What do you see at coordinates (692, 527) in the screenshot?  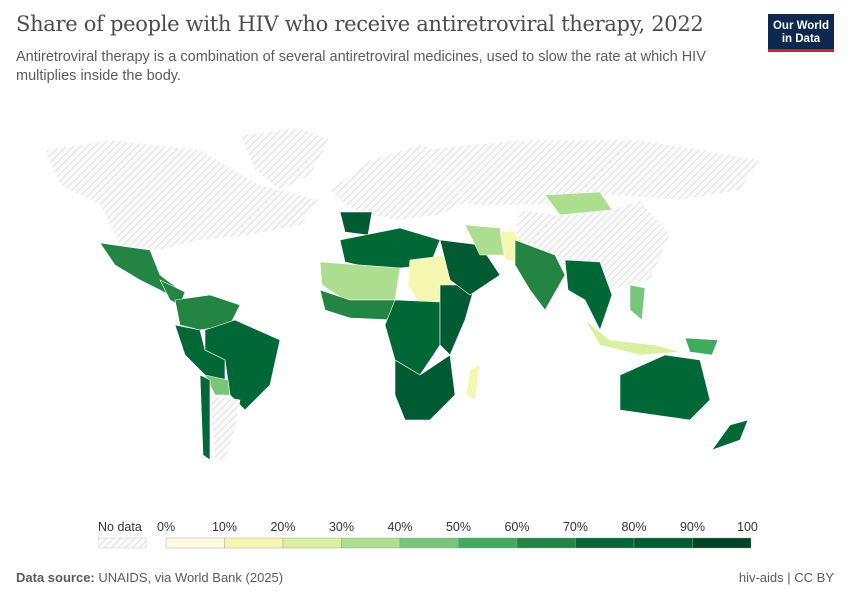 I see `legend-tick-label: 90%` at bounding box center [692, 527].